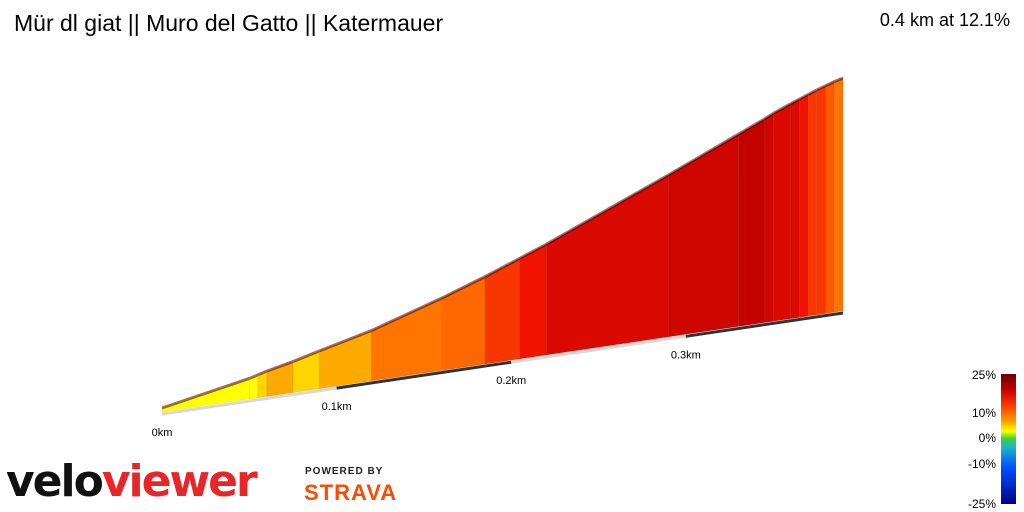  What do you see at coordinates (686, 355) in the screenshot?
I see `distance-tick-label: 0.3km` at bounding box center [686, 355].